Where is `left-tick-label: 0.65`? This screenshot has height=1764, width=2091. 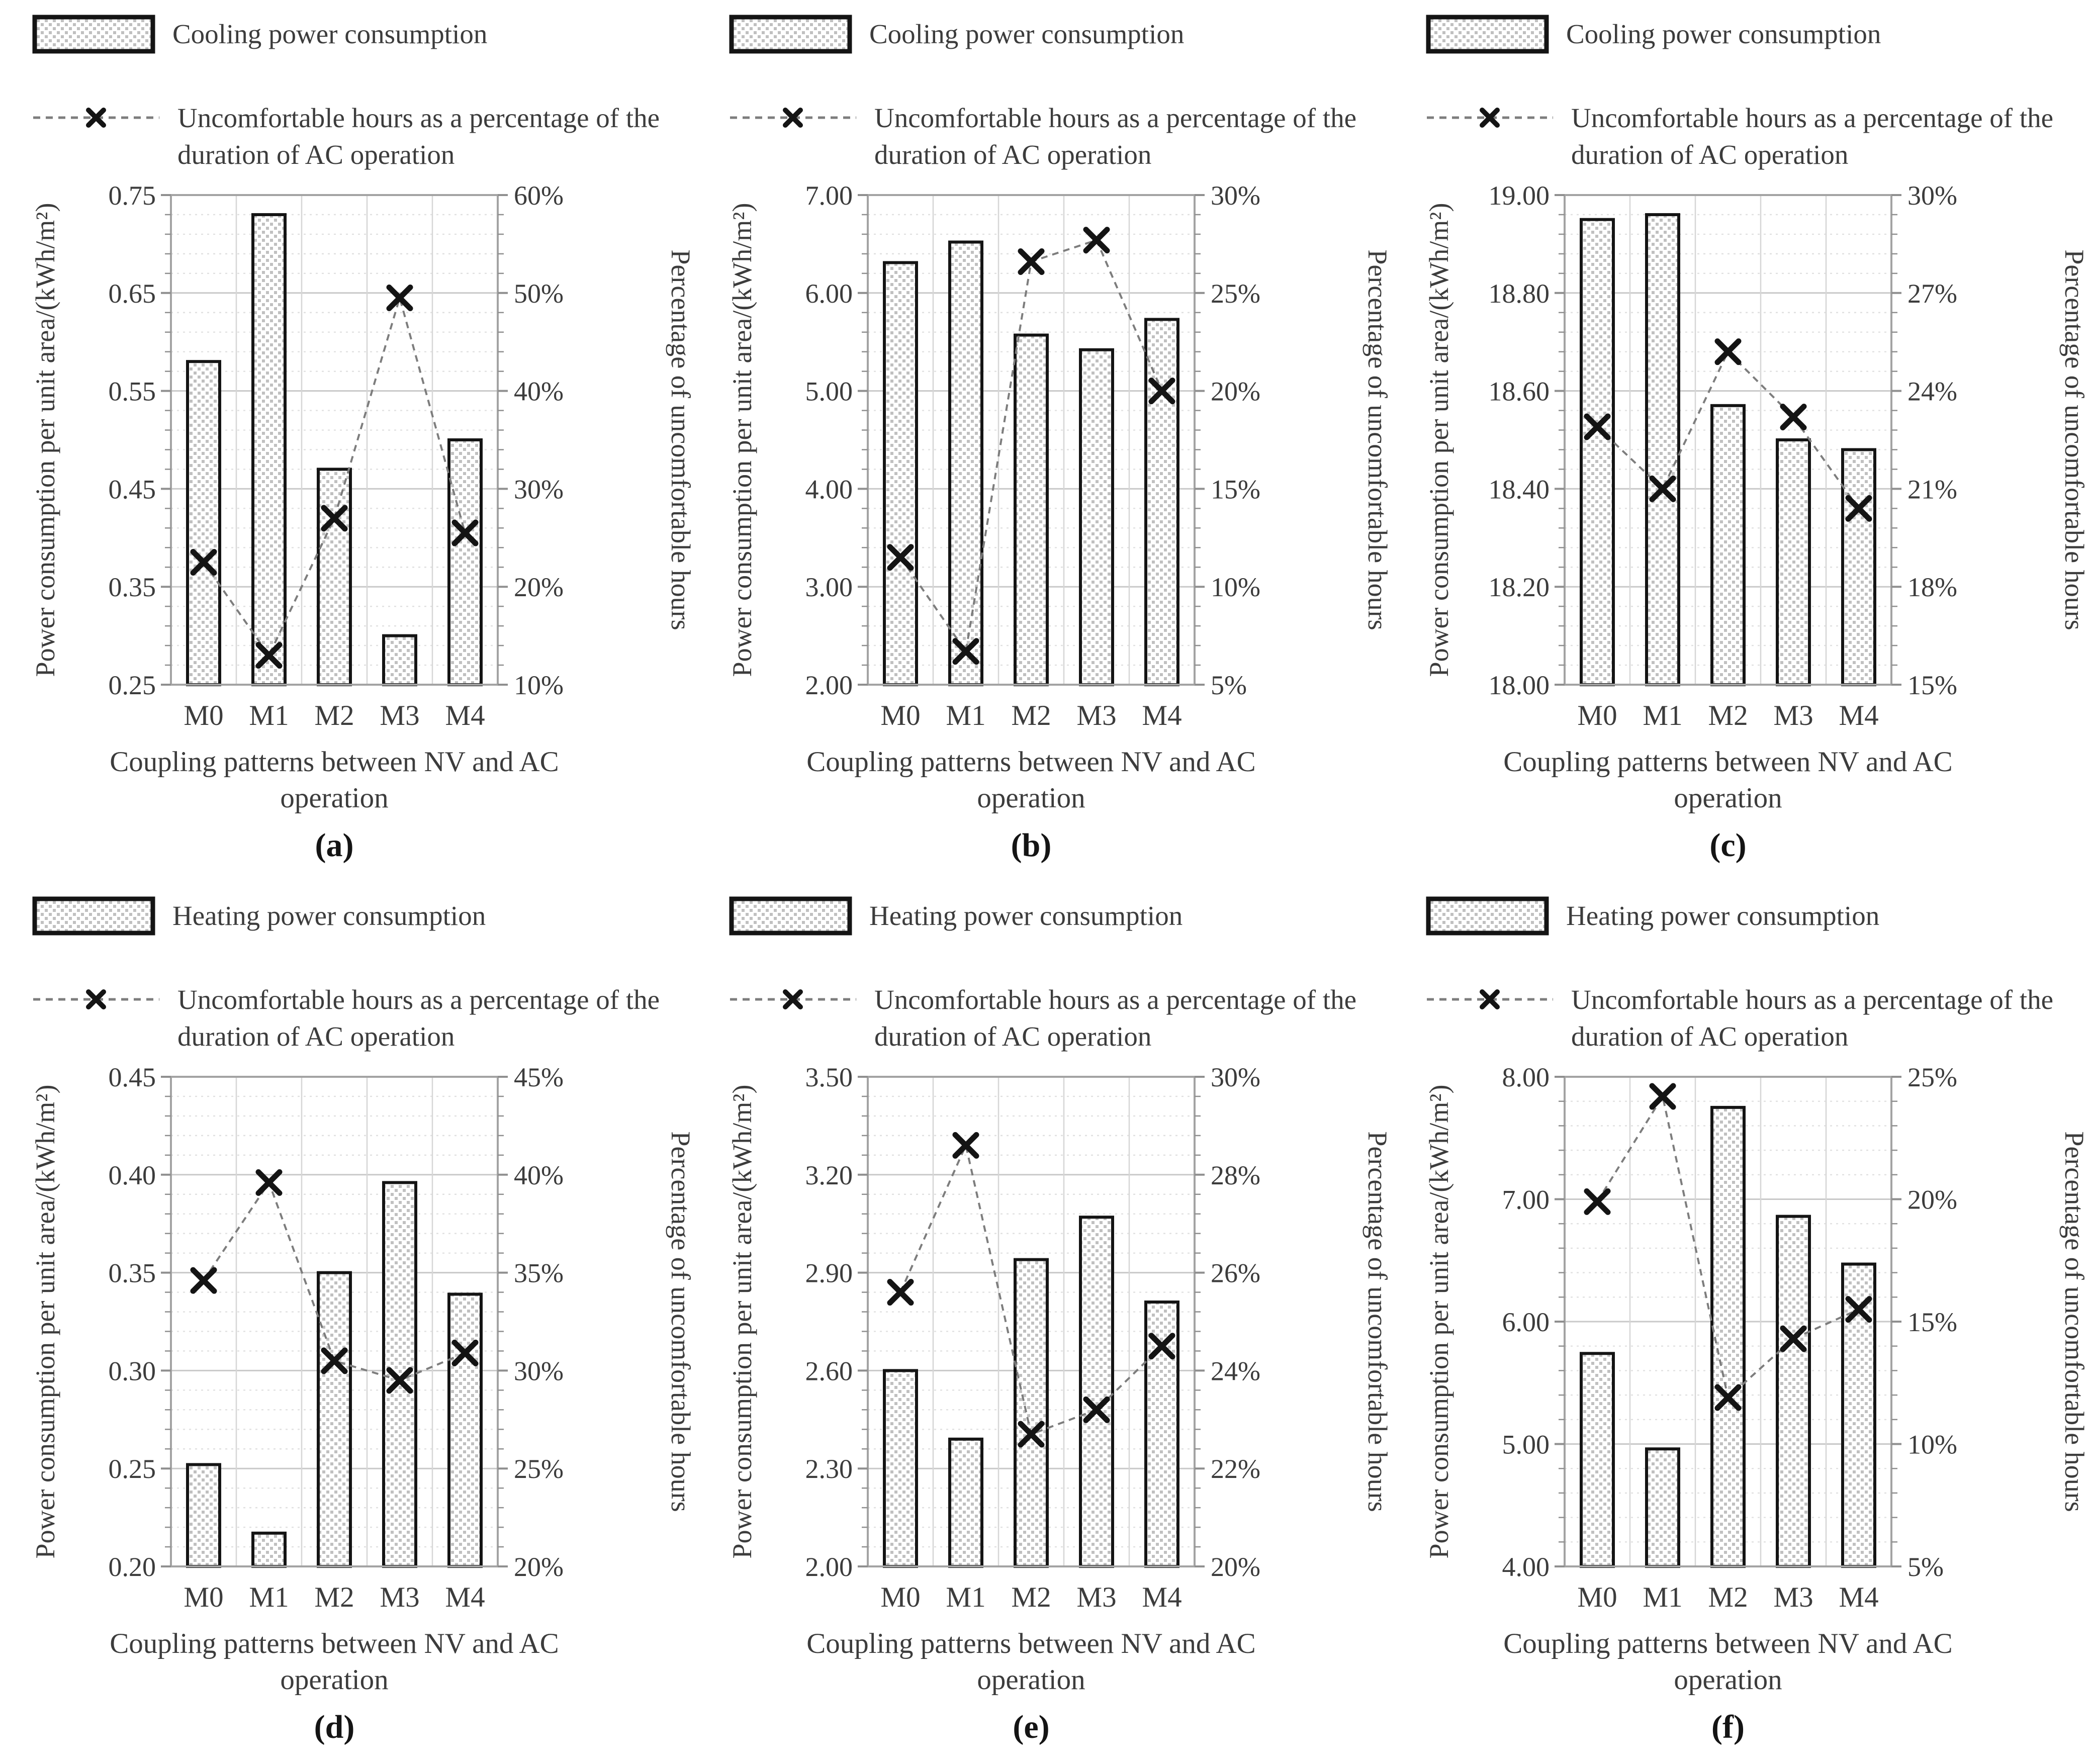 left-tick-label: 0.65 is located at coordinates (132, 293).